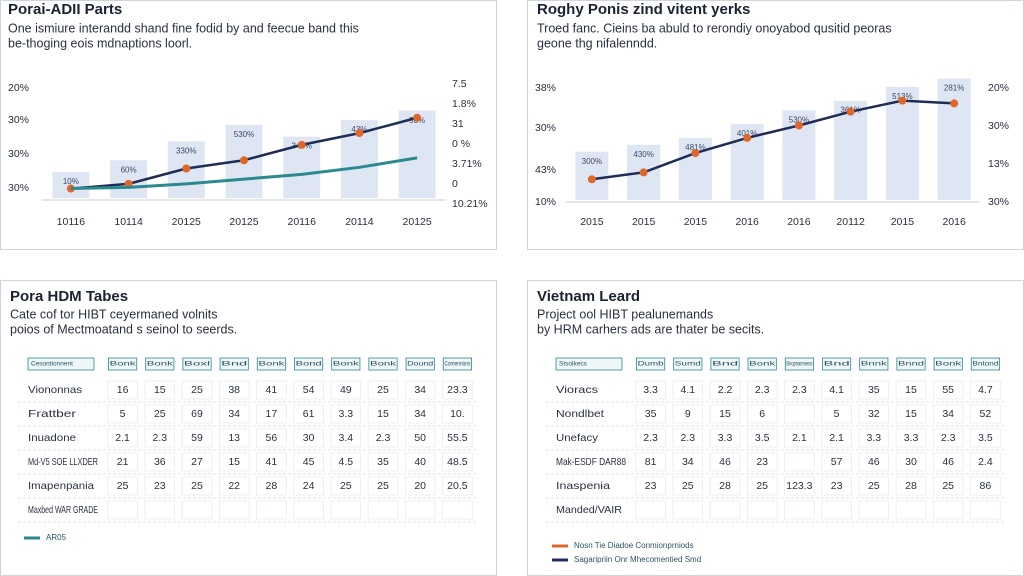 The image size is (1024, 576). I want to click on table-cell: 123.3, so click(799, 486).